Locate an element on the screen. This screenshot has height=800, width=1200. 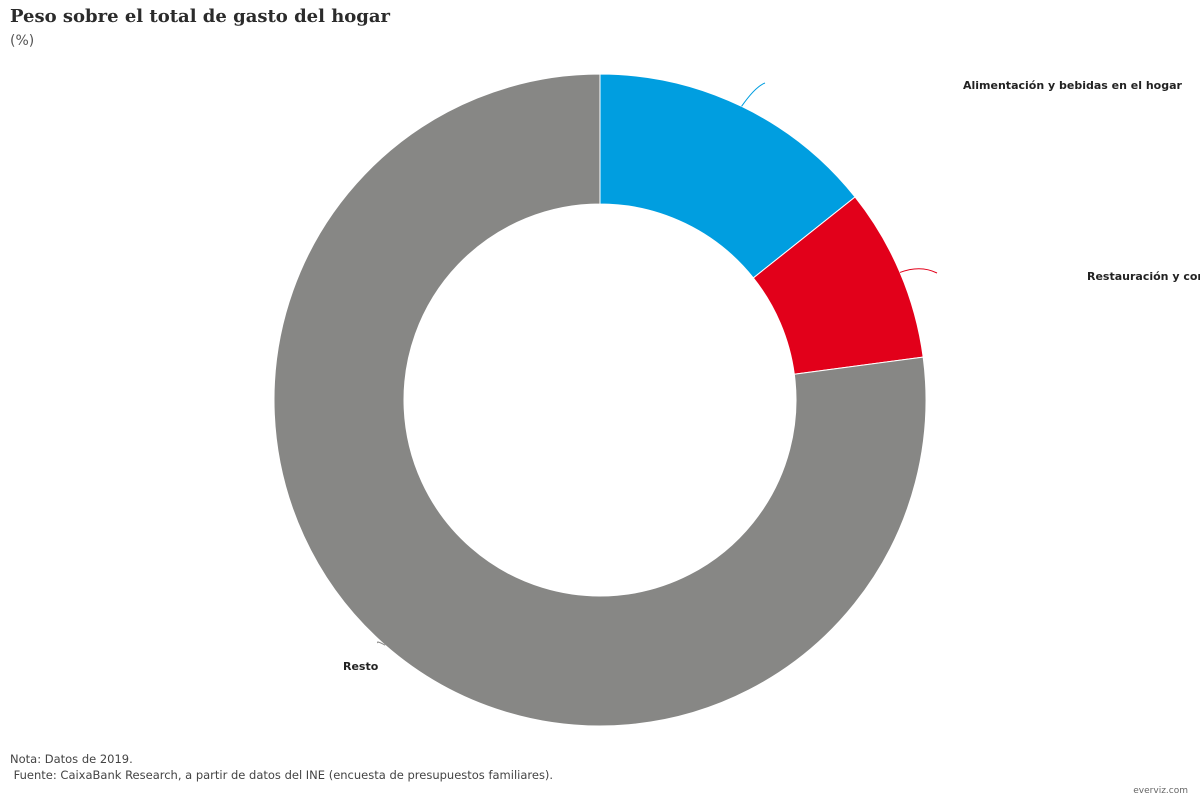
chart-title: Peso sobre el total de gasto del hogar is located at coordinates (200, 16).